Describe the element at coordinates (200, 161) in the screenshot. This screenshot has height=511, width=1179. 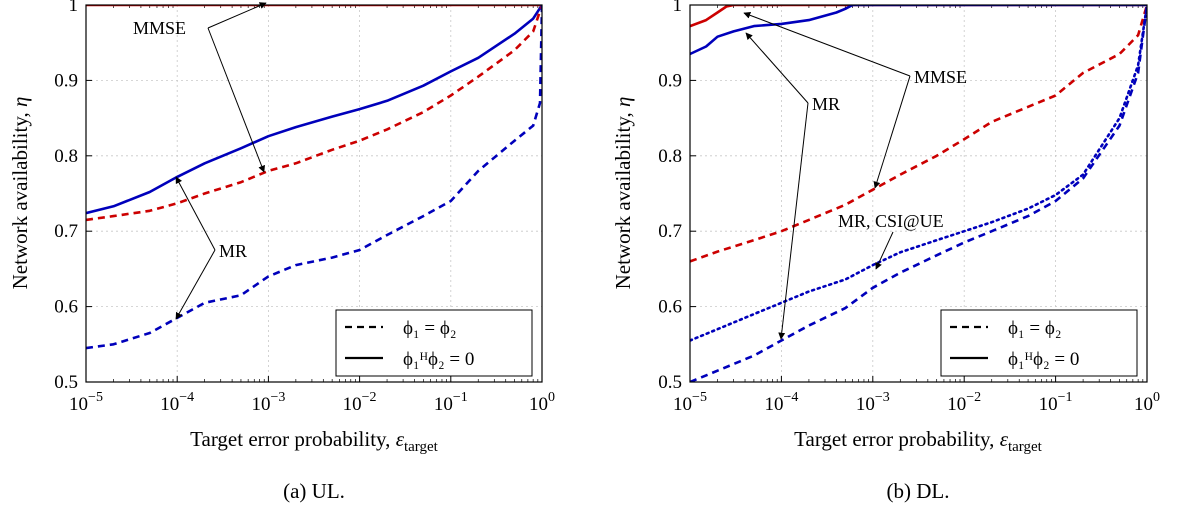
I see `annotations-ul: MMSE MR` at that location.